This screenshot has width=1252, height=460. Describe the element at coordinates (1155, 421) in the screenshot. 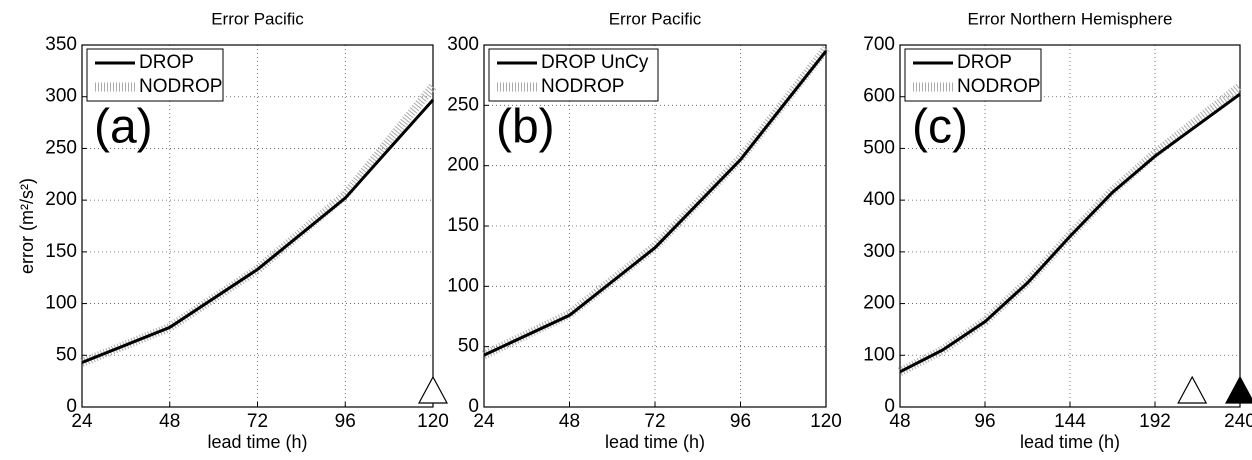

I see `x-tick-label: 192` at that location.